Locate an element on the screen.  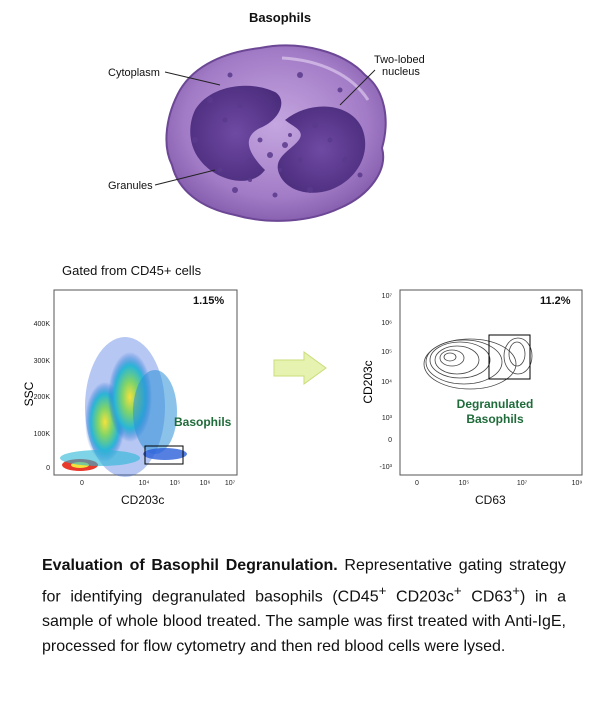
plot1-xtick-1e4: 10⁴ is located at coordinates (144, 483).